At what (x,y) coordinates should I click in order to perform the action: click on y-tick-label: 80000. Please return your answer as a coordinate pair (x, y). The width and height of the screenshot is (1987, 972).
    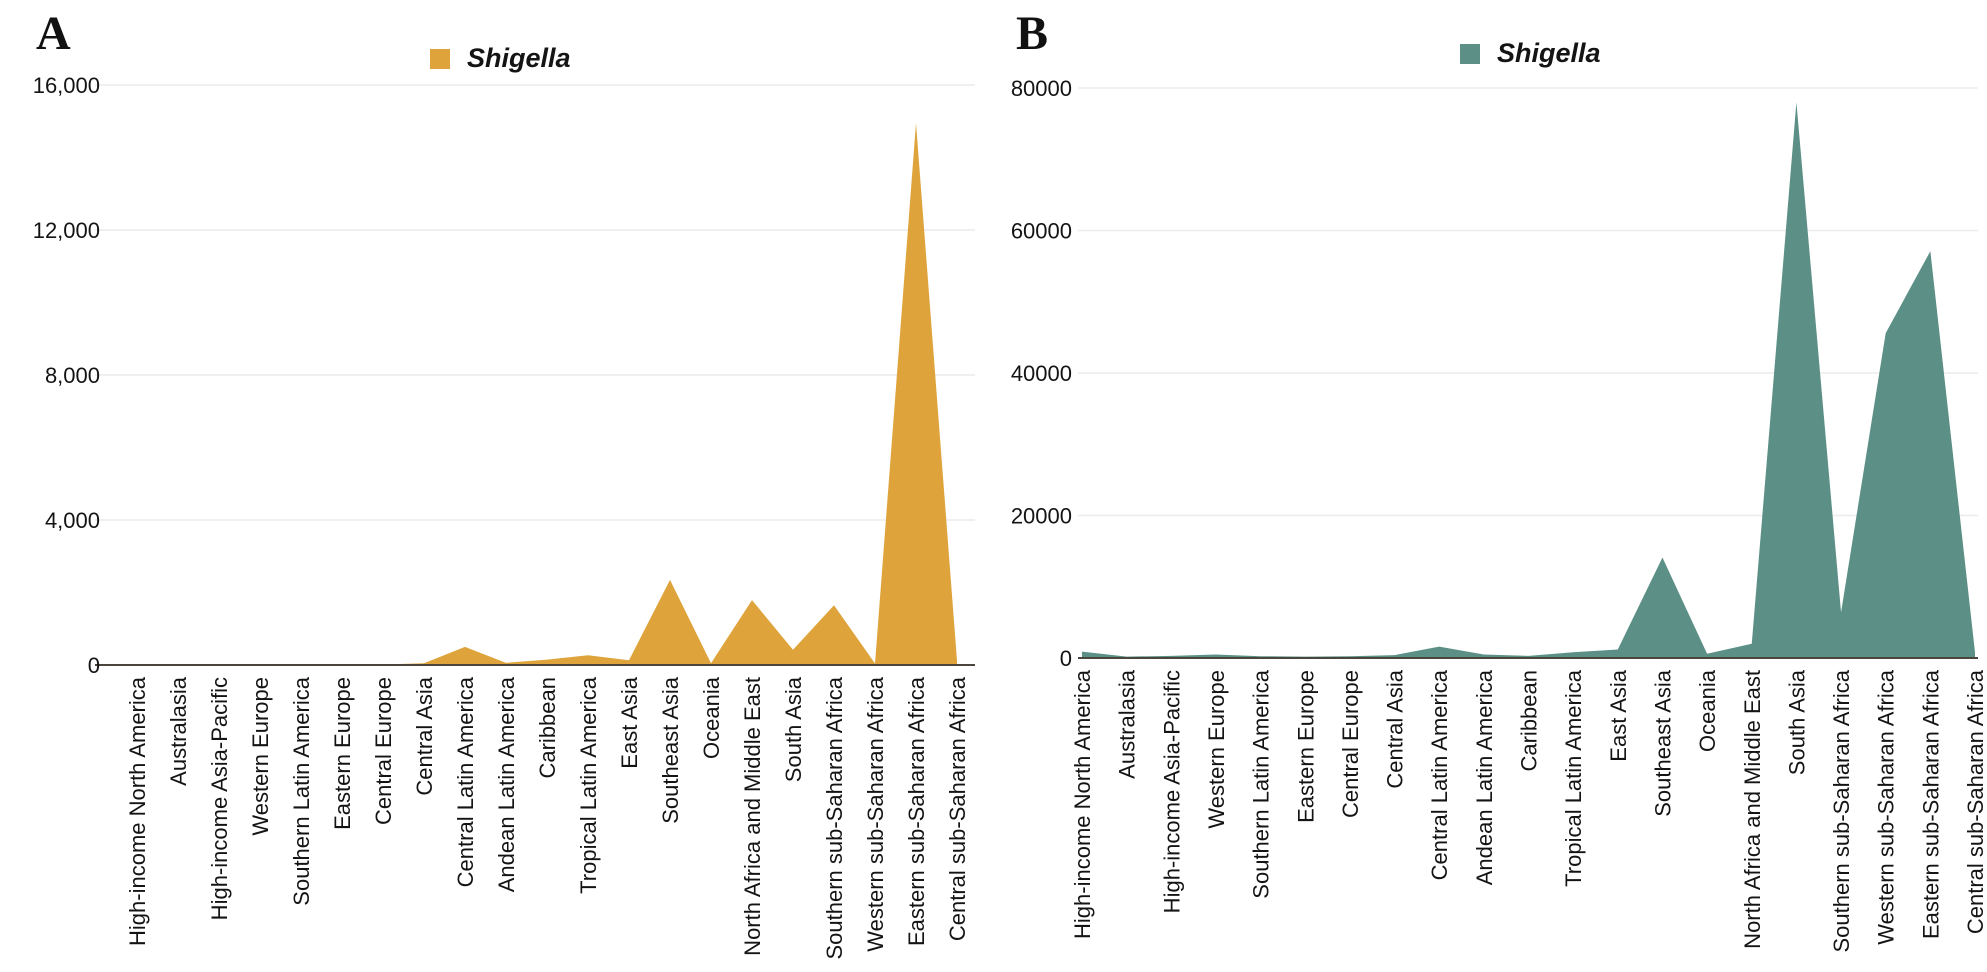
    Looking at the image, I should click on (1041, 88).